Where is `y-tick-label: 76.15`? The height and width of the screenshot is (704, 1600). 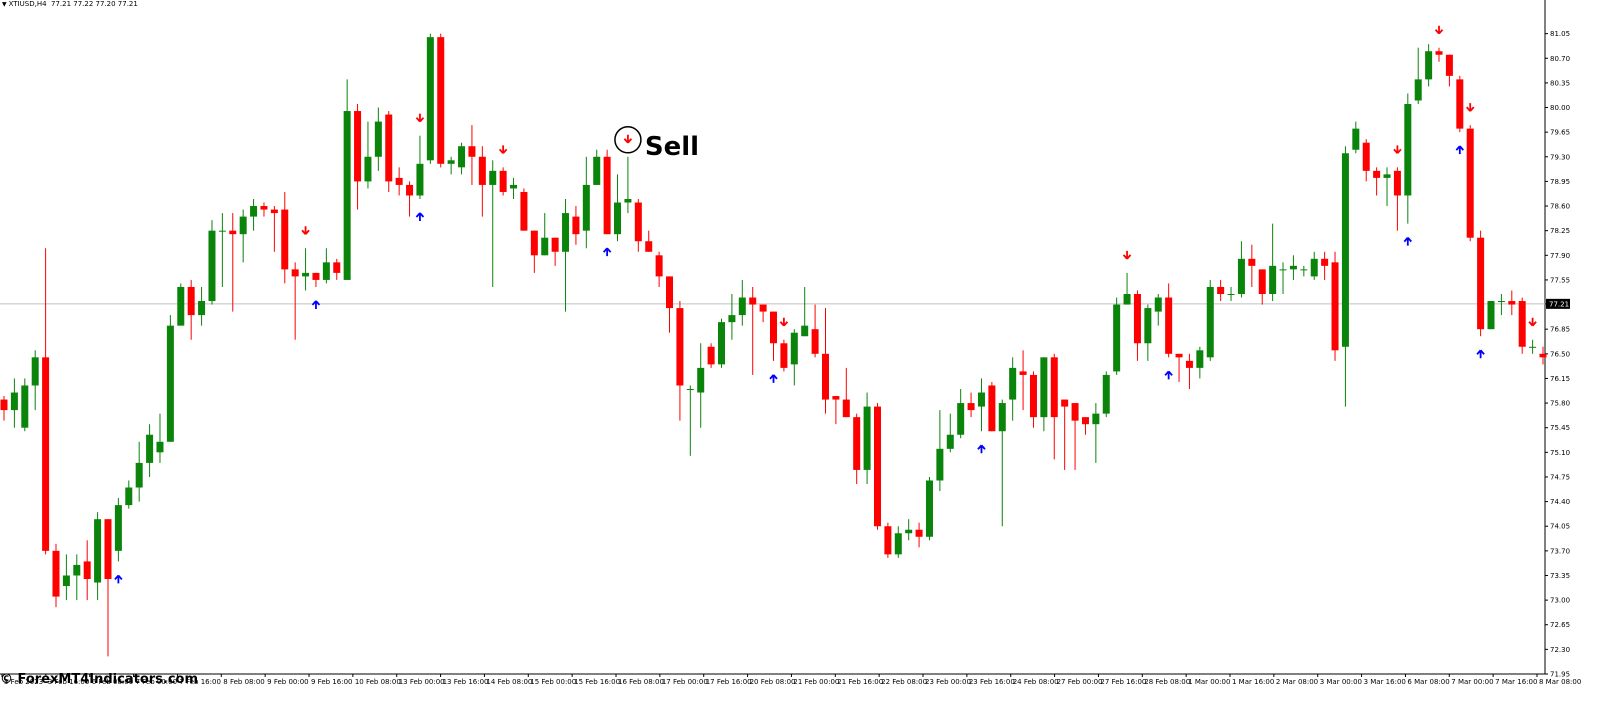
y-tick-label: 76.15 is located at coordinates (1560, 379).